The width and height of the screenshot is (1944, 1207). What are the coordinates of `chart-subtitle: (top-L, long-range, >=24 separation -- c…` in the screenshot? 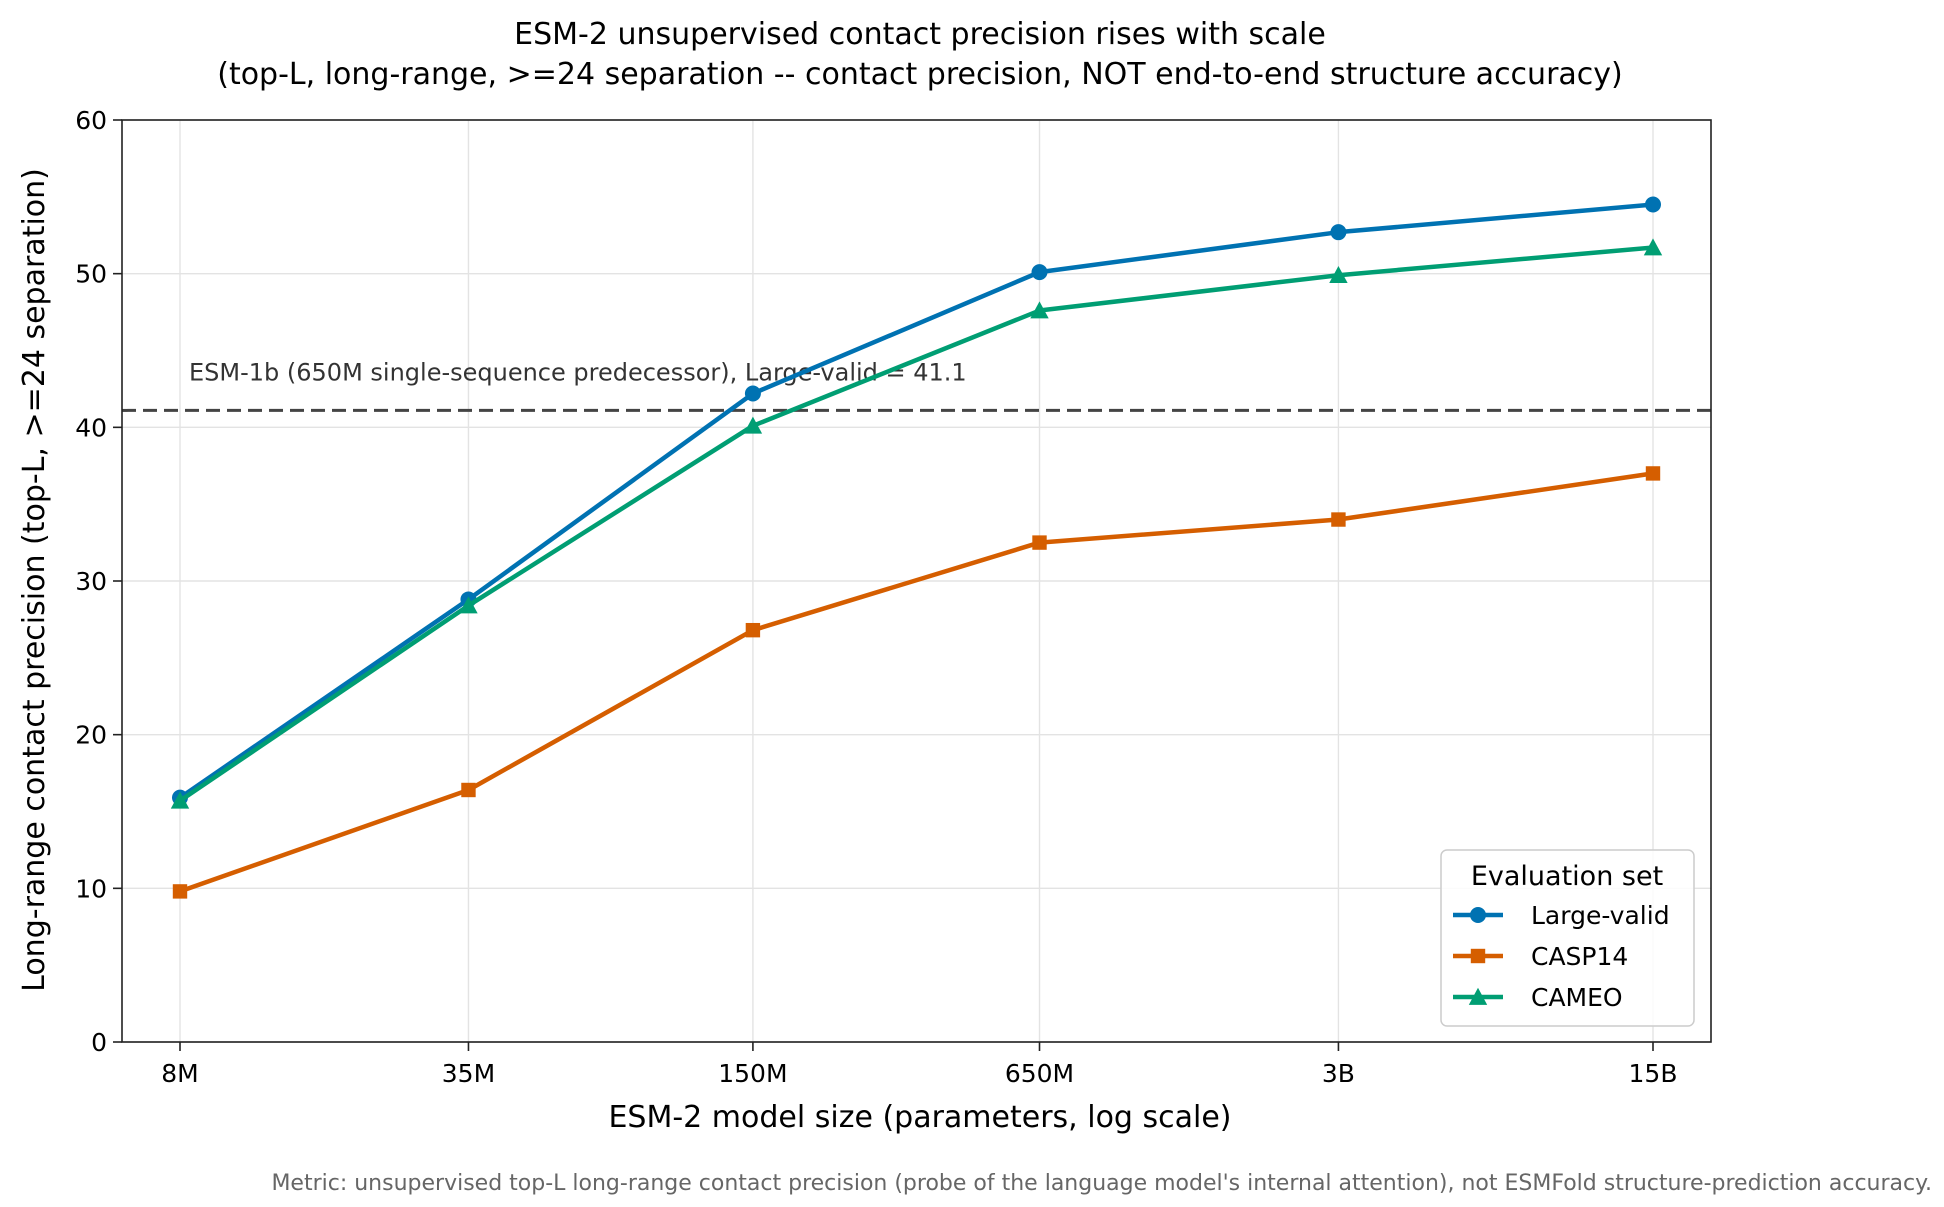 It's located at (920, 74).